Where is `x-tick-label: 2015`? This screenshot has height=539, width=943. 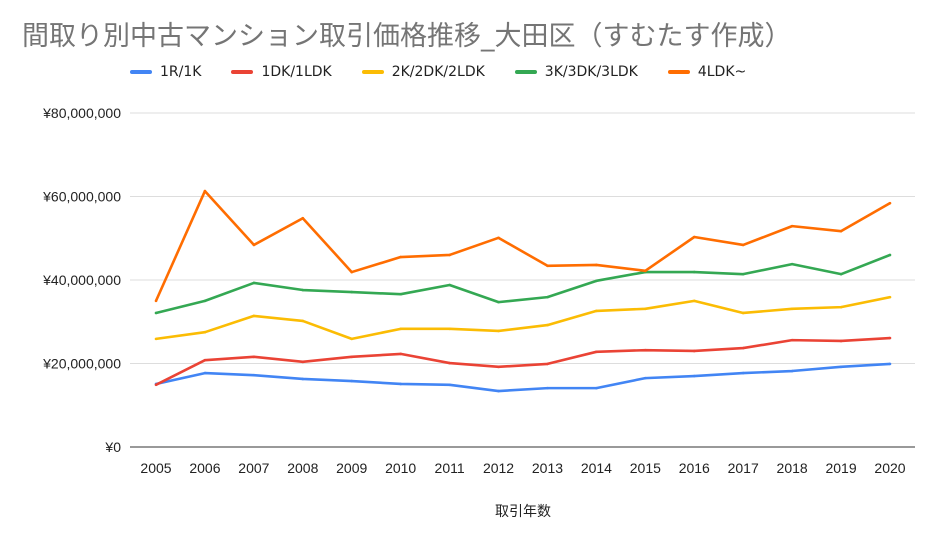 x-tick-label: 2015 is located at coordinates (645, 468).